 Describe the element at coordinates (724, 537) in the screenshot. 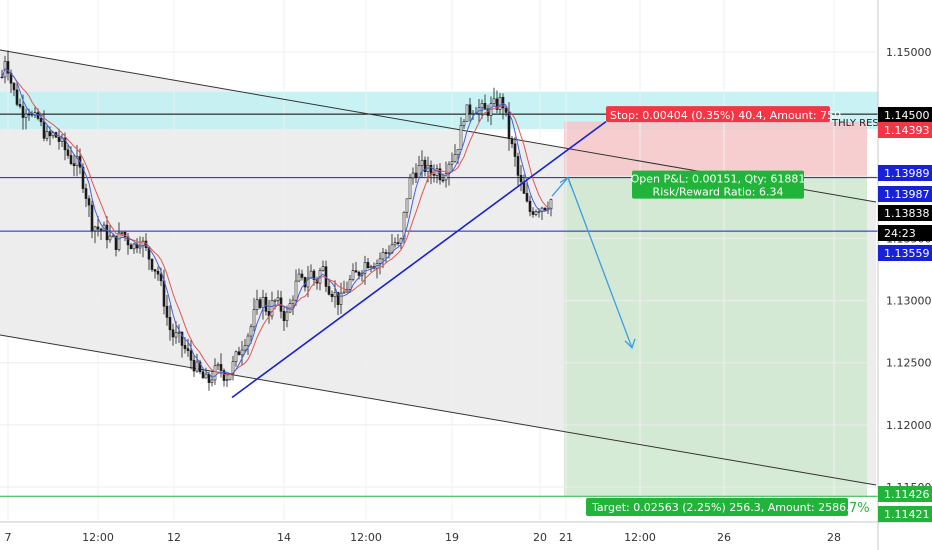

I see `x-tick-label: 26` at that location.